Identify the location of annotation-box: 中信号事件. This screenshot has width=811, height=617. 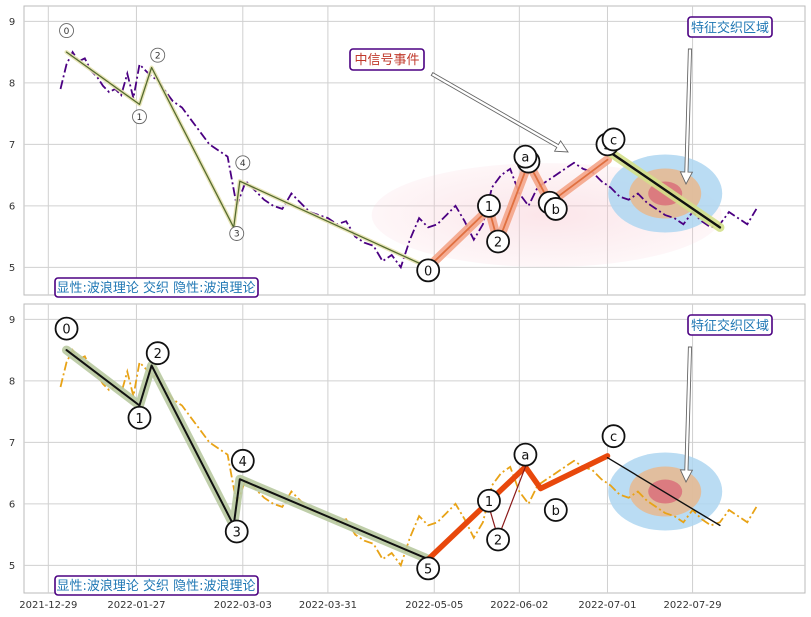
(459, 100).